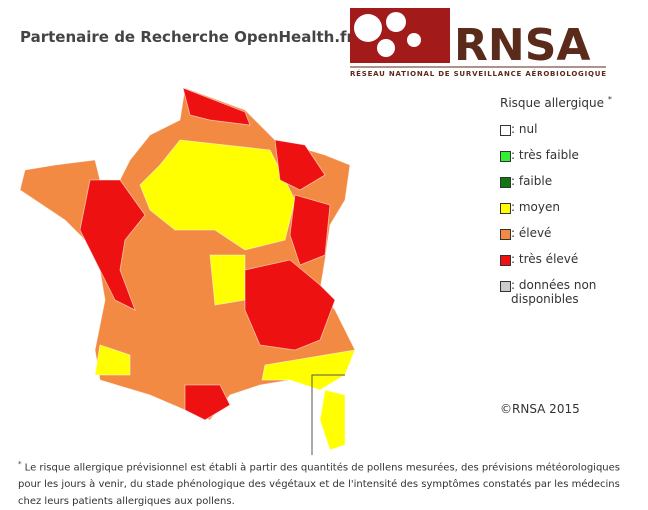 The height and width of the screenshot is (510, 648). I want to click on logo-text: RNSA, so click(522, 45).